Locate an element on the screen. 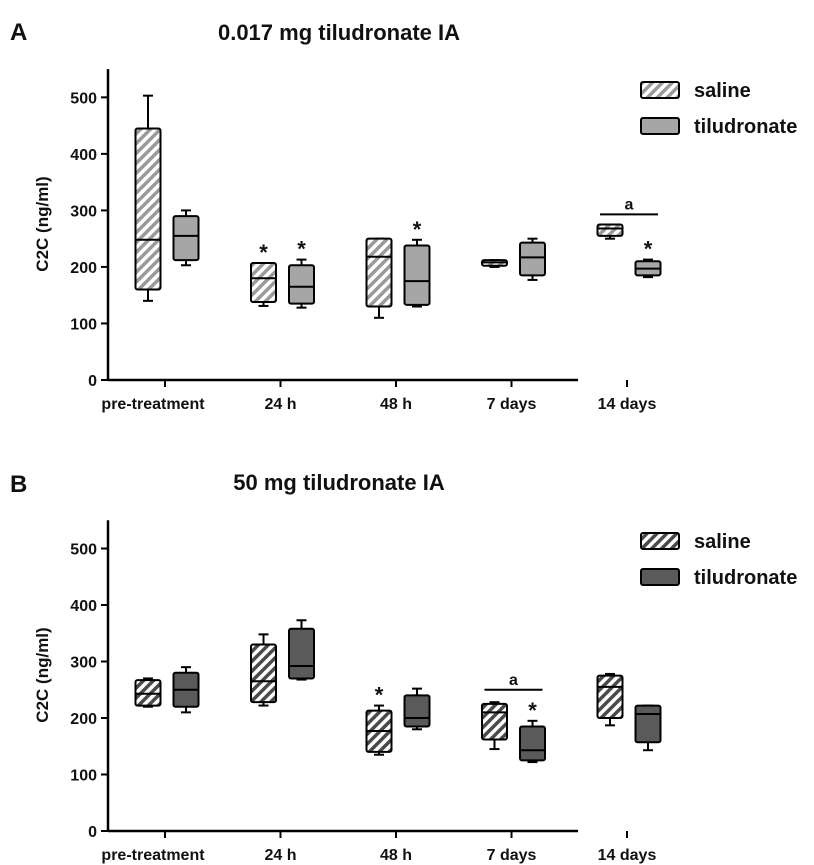  panel-letter: A is located at coordinates (18, 32).